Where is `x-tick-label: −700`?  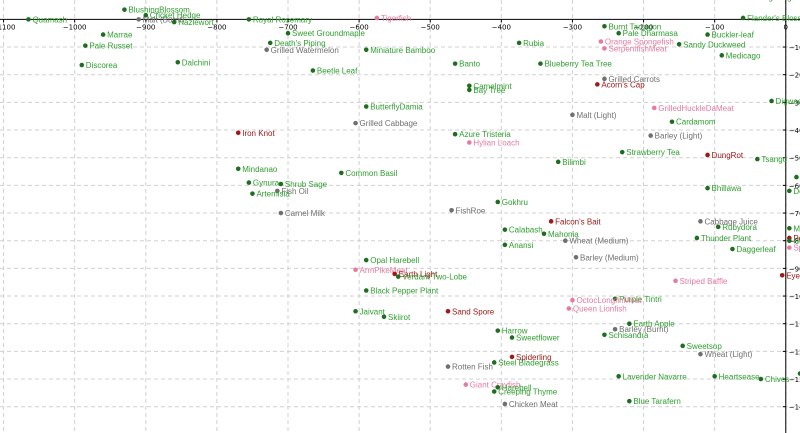
x-tick-label: −700 is located at coordinates (287, 27).